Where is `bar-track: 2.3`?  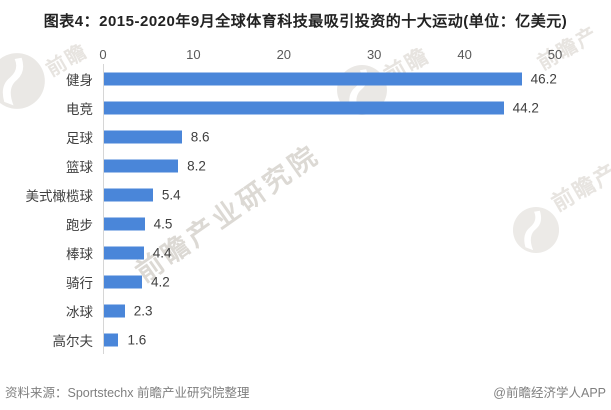 bar-track: 2.3 is located at coordinates (329, 310).